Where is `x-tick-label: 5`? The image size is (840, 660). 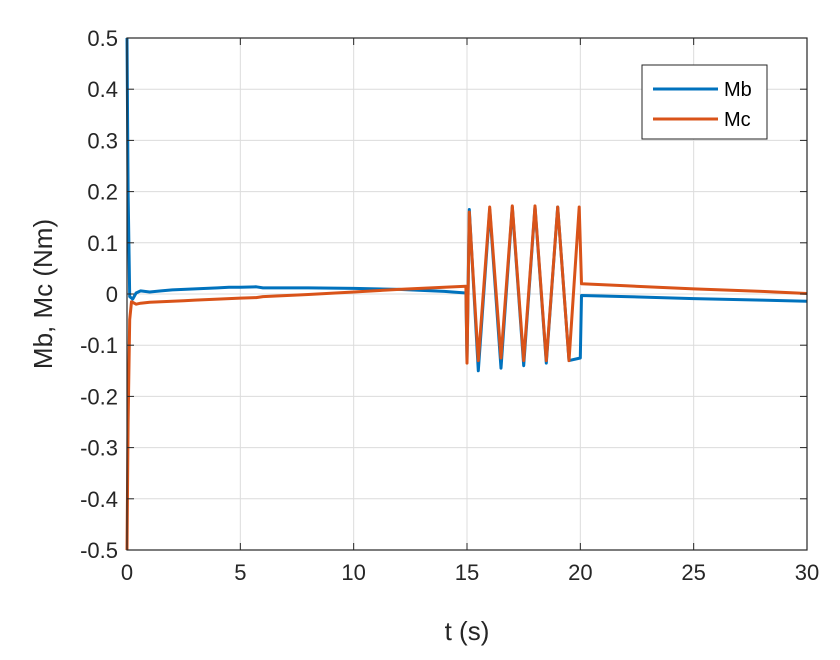 x-tick-label: 5 is located at coordinates (240, 572).